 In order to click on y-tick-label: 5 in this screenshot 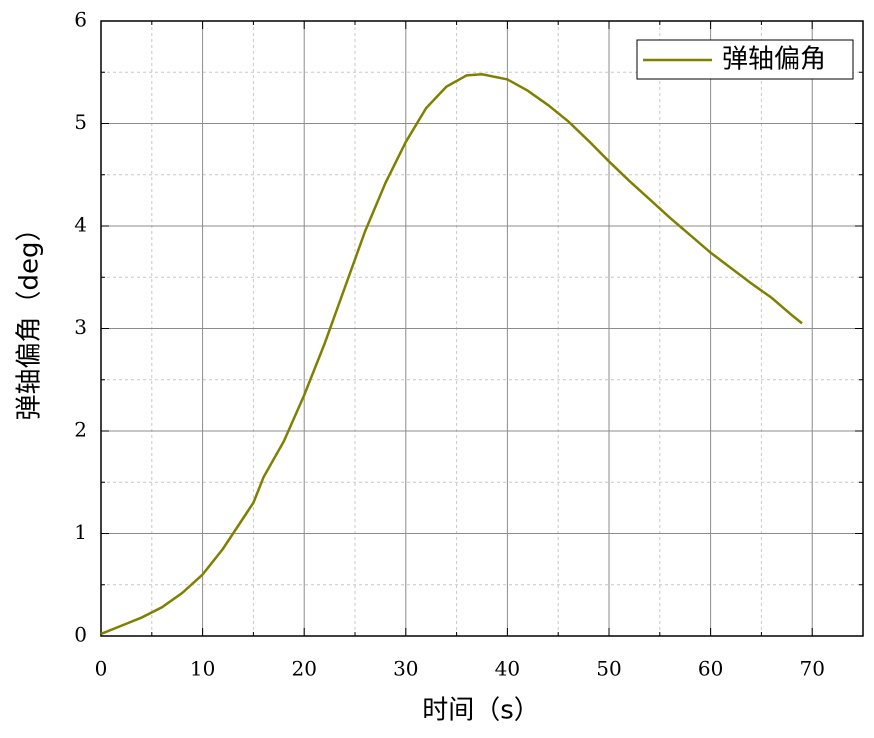, I will do `click(80, 122)`.